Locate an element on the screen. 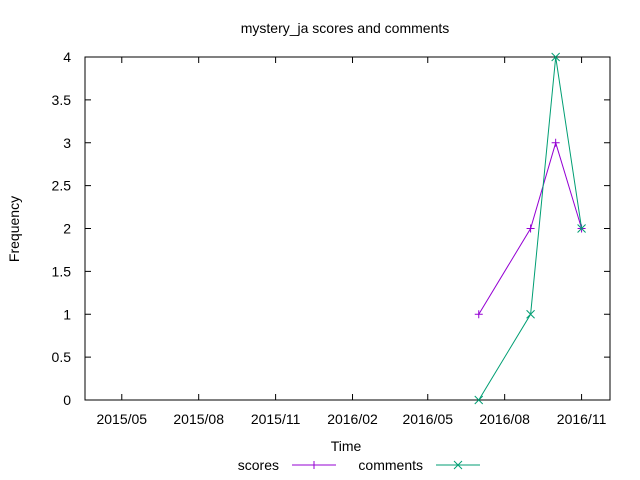 Image resolution: width=640 pixels, height=480 pixels. chart-title: mystery_ja scores and comments is located at coordinates (345, 28).